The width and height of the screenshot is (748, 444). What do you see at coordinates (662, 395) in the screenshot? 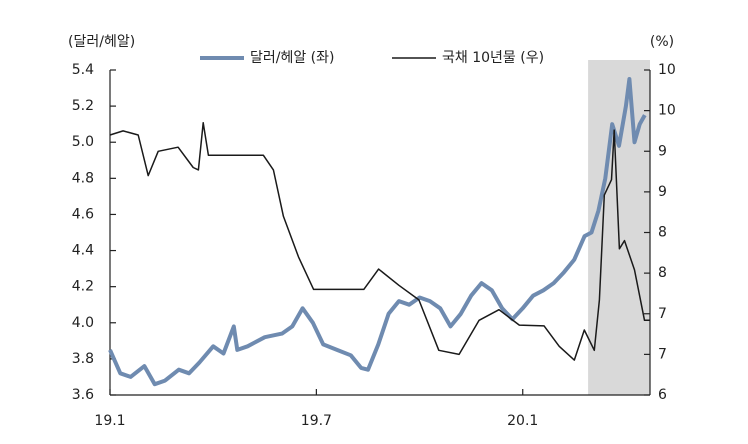
I see `y2-tick-label: 6` at bounding box center [662, 395].